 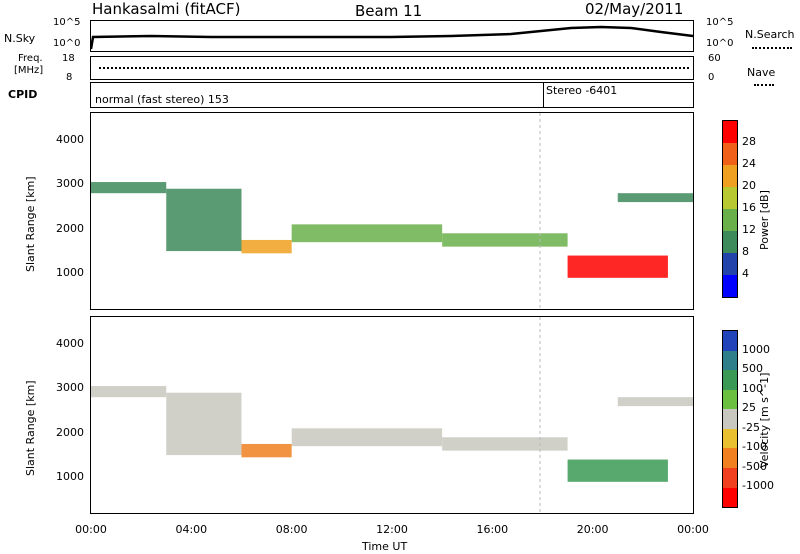 What do you see at coordinates (30, 58) in the screenshot?
I see `freq-label-line1: Freq.` at bounding box center [30, 58].